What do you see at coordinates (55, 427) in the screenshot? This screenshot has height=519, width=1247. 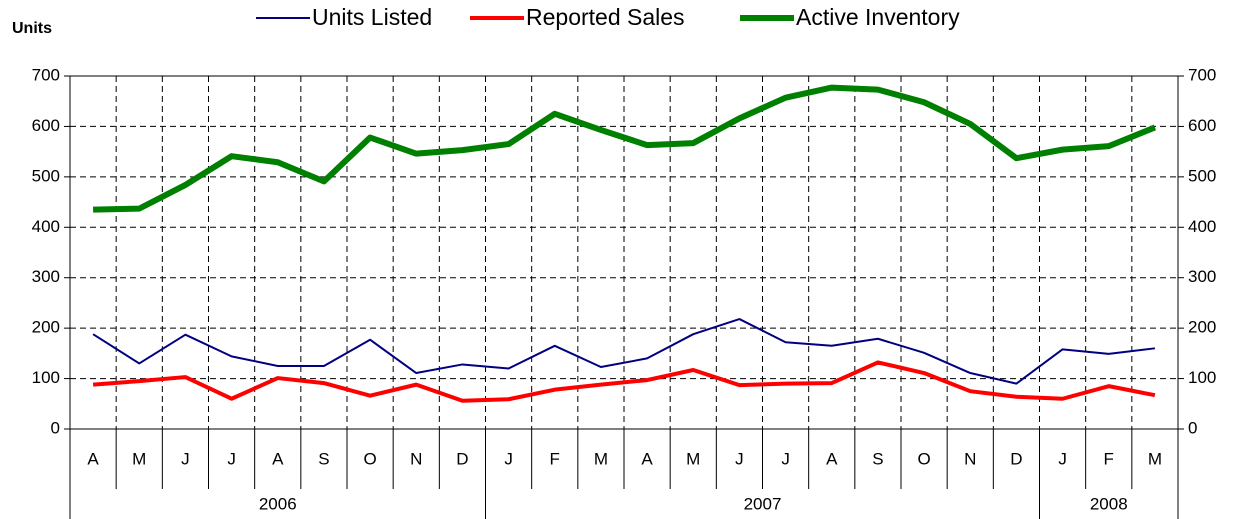 I see `y-tick-label: 0` at bounding box center [55, 427].